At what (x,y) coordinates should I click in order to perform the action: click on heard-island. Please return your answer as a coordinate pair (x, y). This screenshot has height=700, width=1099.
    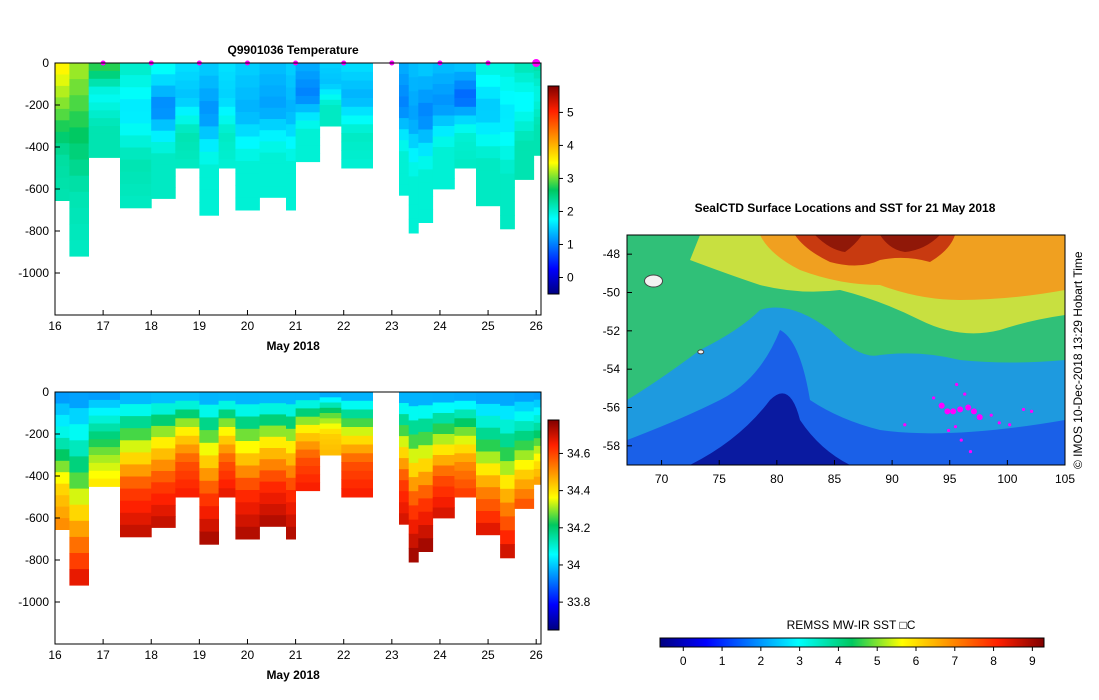
    Looking at the image, I should click on (701, 352).